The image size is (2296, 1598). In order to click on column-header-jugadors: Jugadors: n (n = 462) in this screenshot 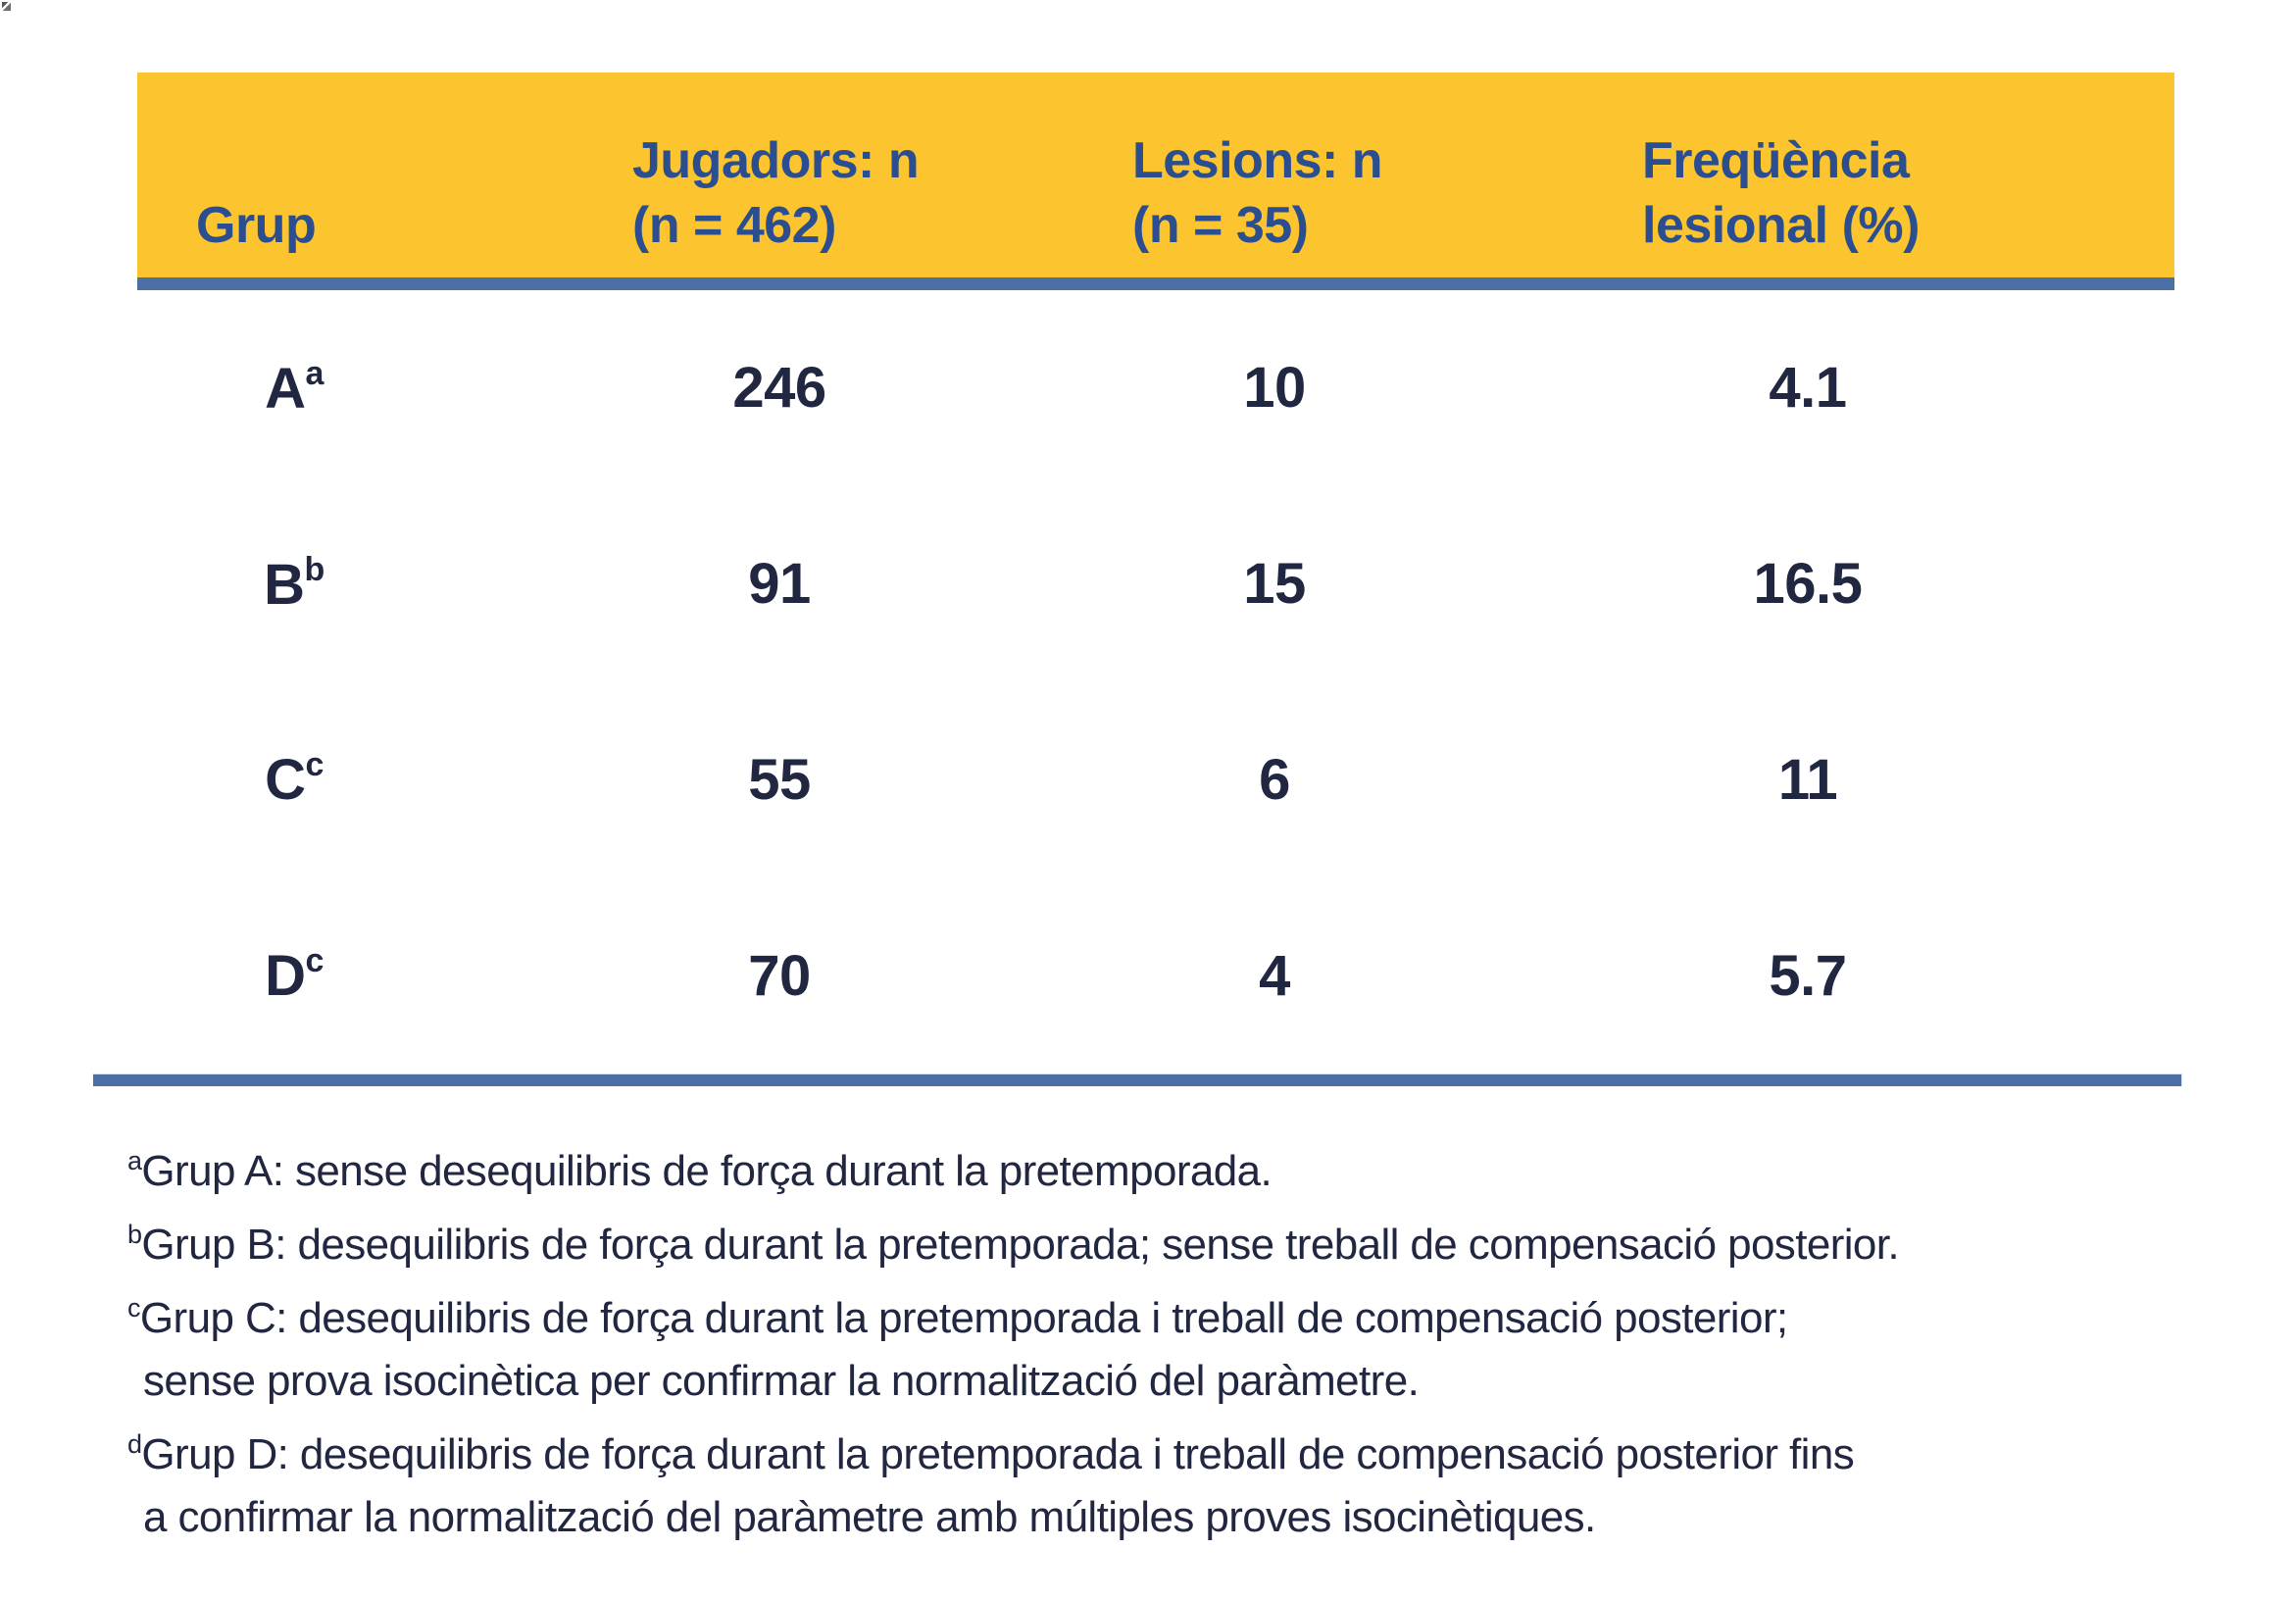, I will do `click(779, 193)`.